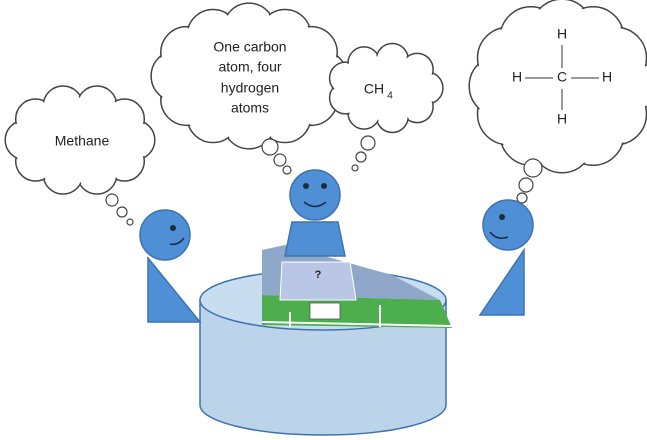 This screenshot has width=647, height=440. I want to click on person-middle, so click(315, 213).